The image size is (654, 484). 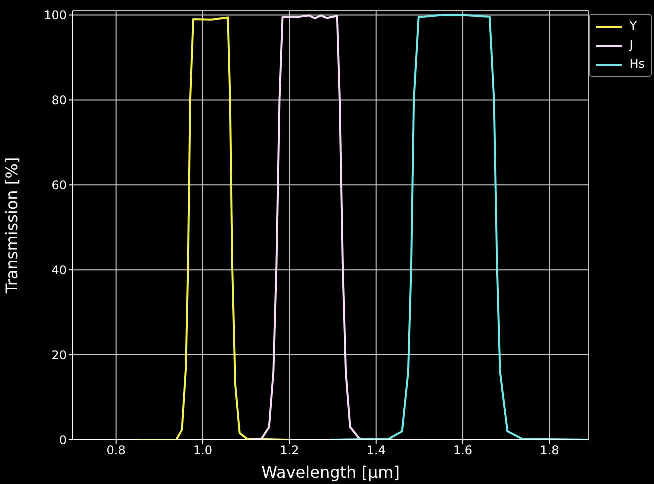 What do you see at coordinates (59, 270) in the screenshot?
I see `y-tick-label: 40` at bounding box center [59, 270].